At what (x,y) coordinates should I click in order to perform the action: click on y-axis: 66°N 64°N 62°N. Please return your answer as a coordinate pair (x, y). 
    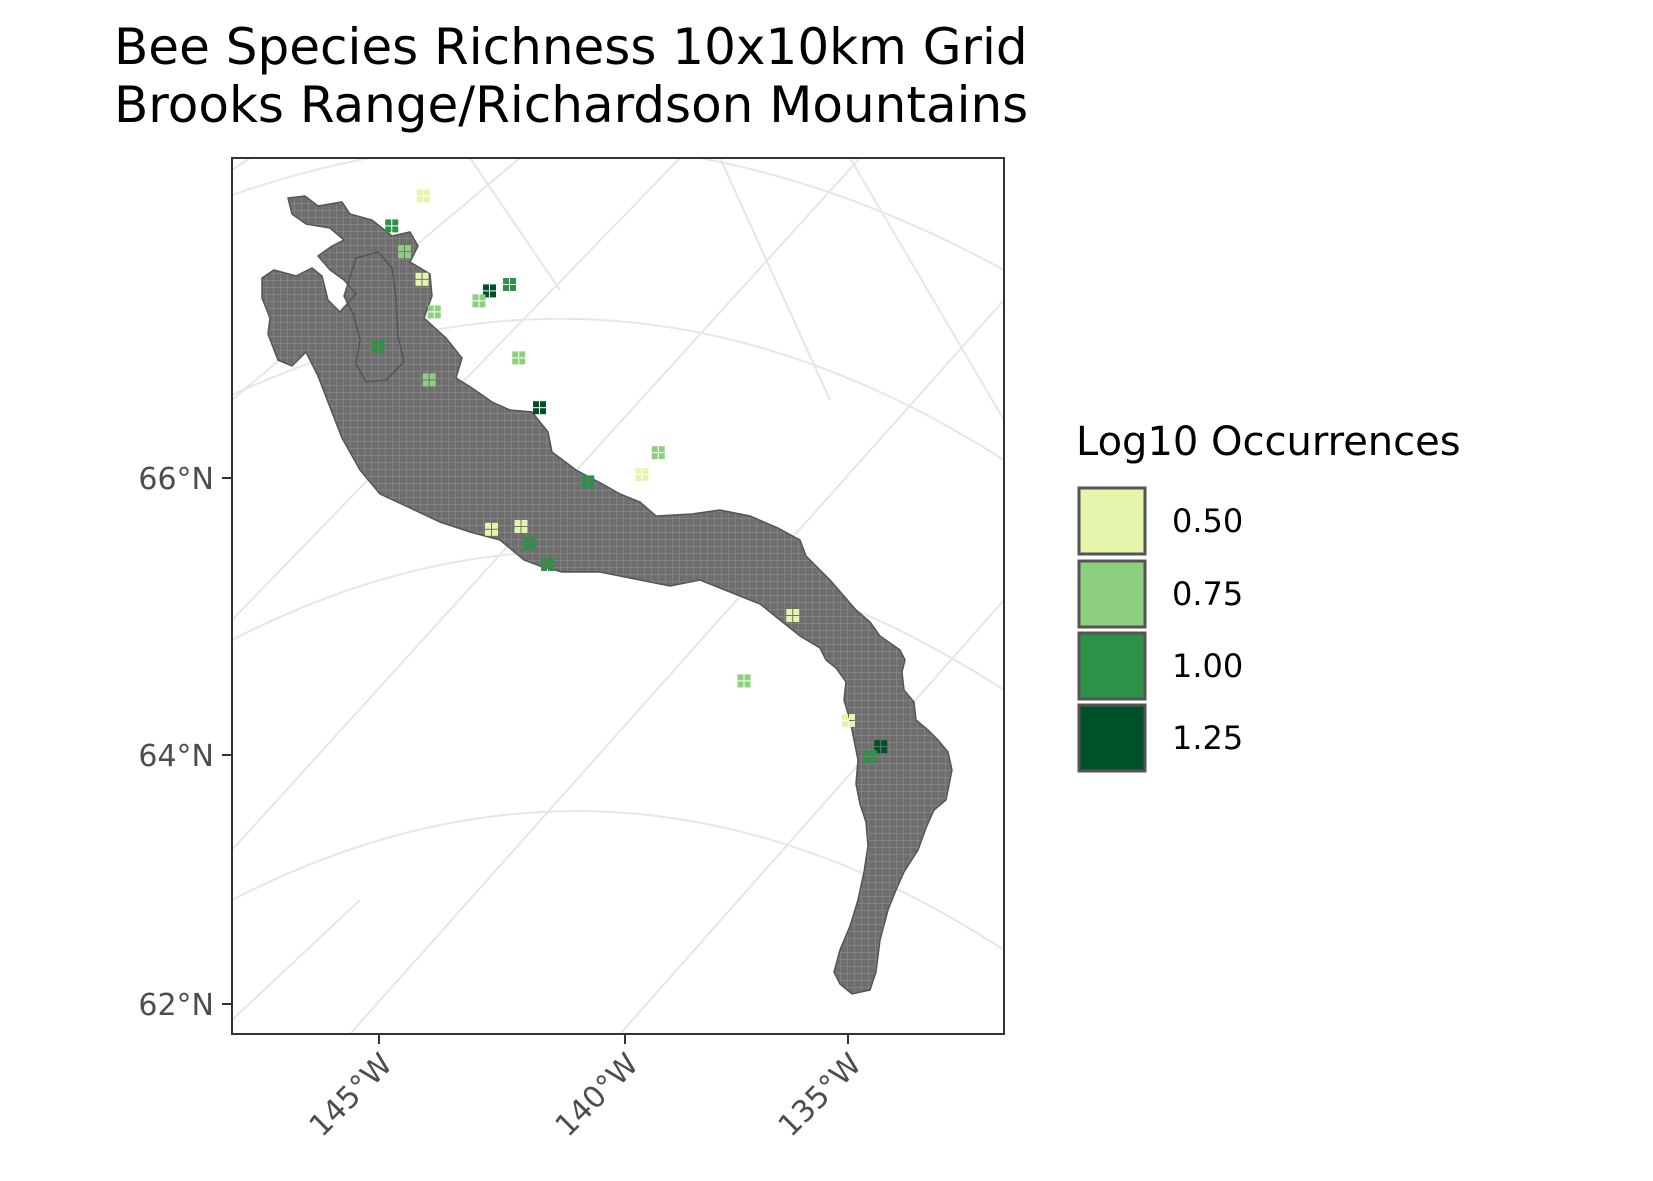
    Looking at the image, I should click on (185, 742).